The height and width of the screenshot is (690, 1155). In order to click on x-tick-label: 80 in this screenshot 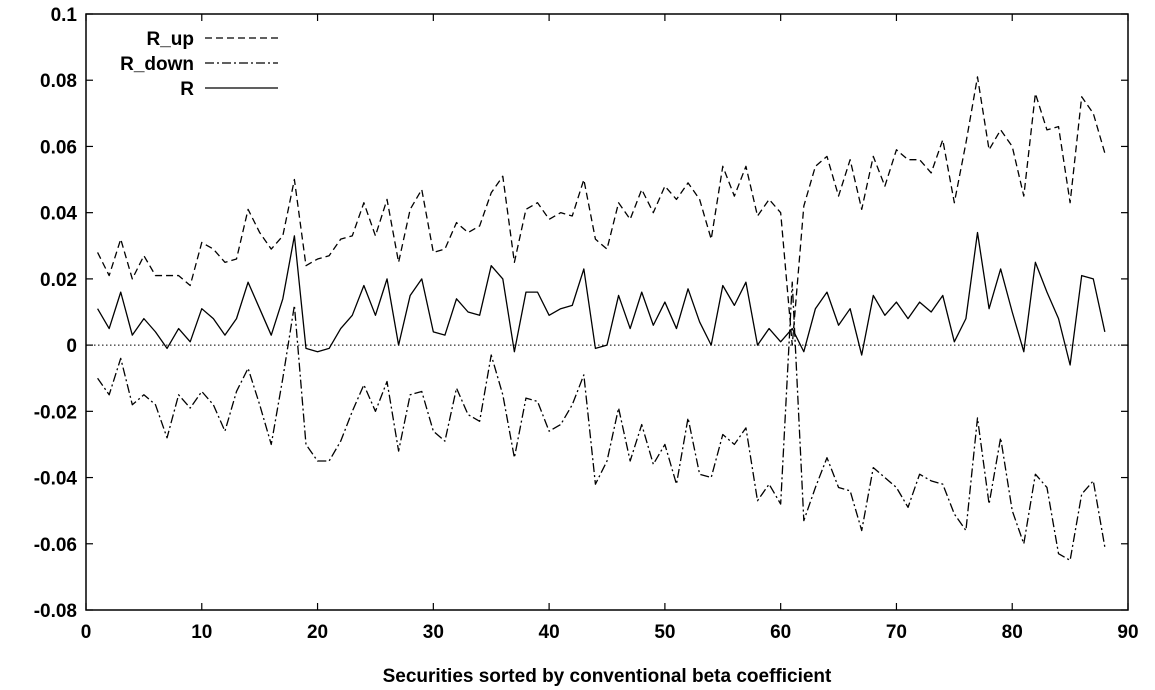, I will do `click(1012, 632)`.